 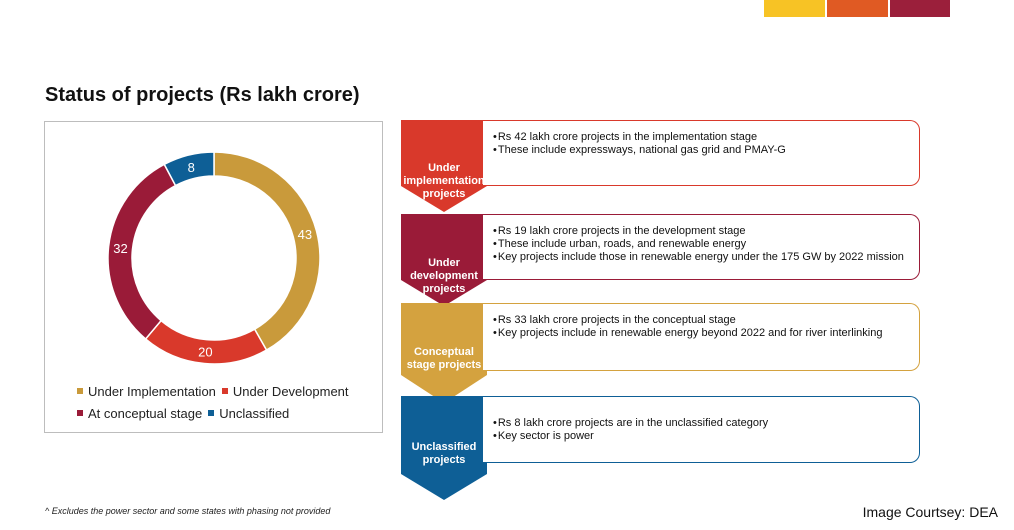 What do you see at coordinates (191, 167) in the screenshot?
I see `data-label-unclassified: 8` at bounding box center [191, 167].